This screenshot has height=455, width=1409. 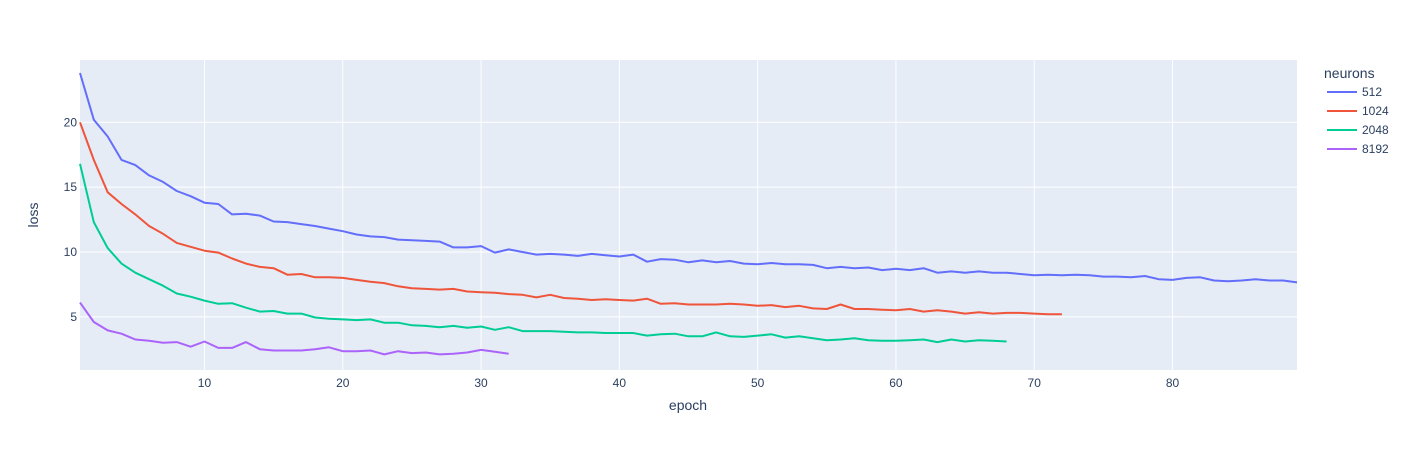 What do you see at coordinates (1356, 110) in the screenshot?
I see `legend: neurons 512 1024 2048 8192` at bounding box center [1356, 110].